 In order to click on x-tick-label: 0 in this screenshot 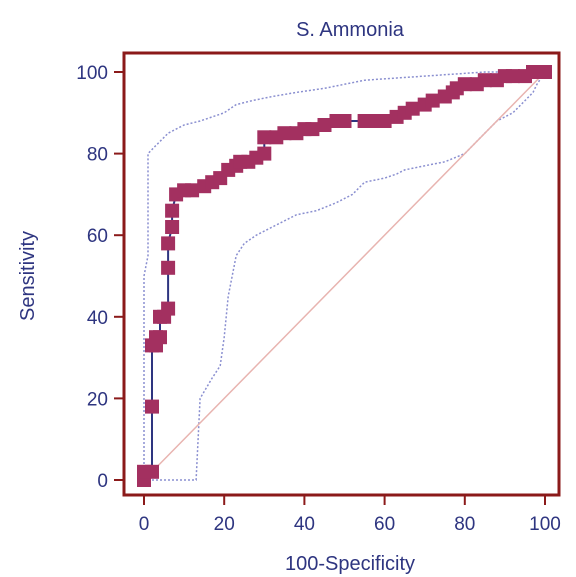, I will do `click(144, 524)`.